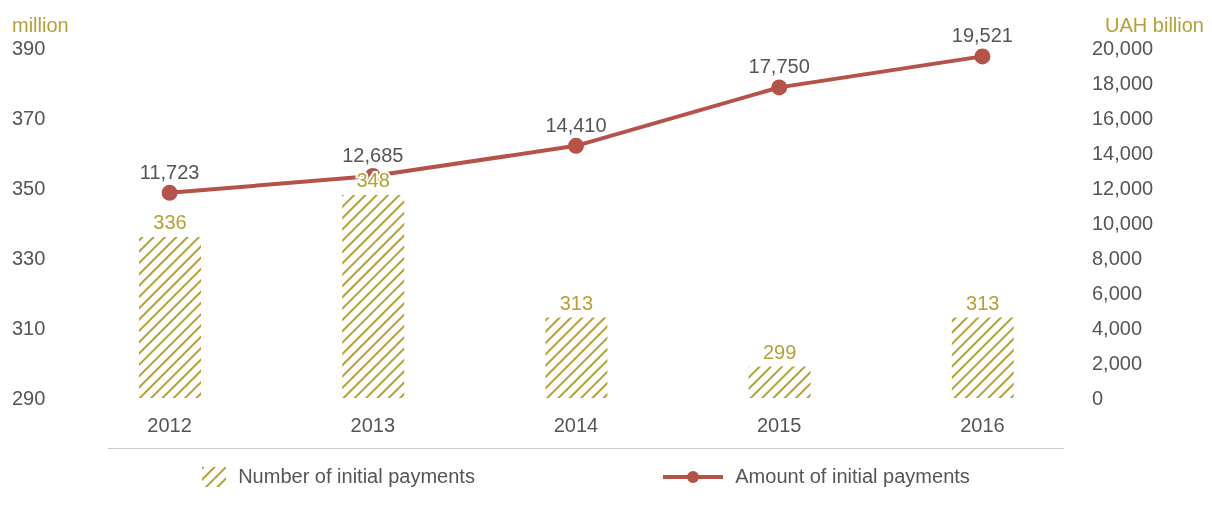  Describe the element at coordinates (1117, 293) in the screenshot. I see `y2-tick-label: 6,000` at that location.